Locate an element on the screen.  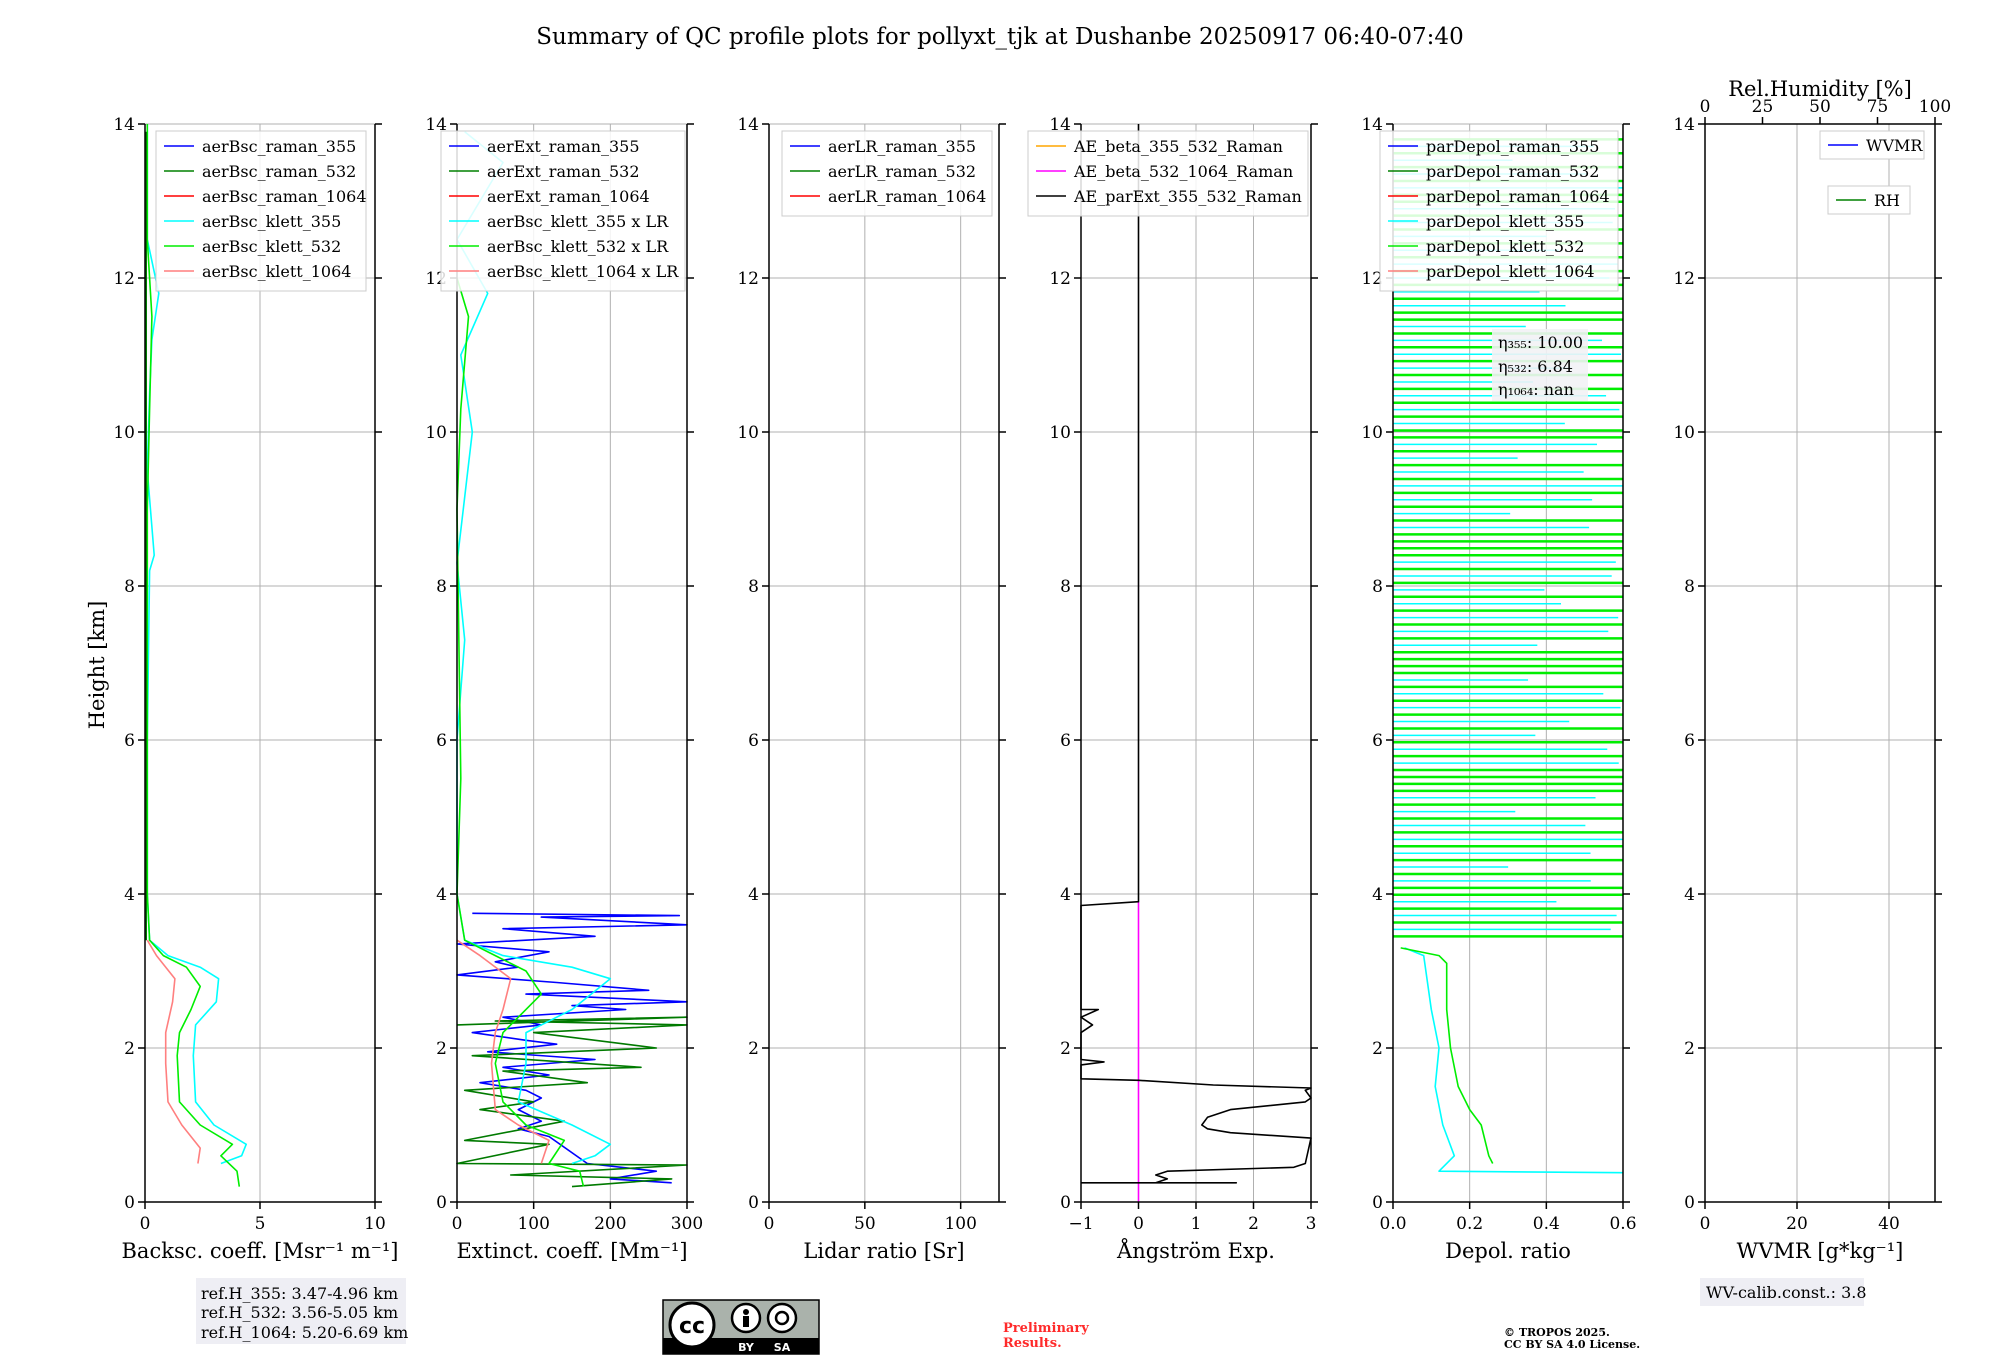
legend-label-2: AE_parExt_355_532_Raman is located at coordinates (1187, 196).